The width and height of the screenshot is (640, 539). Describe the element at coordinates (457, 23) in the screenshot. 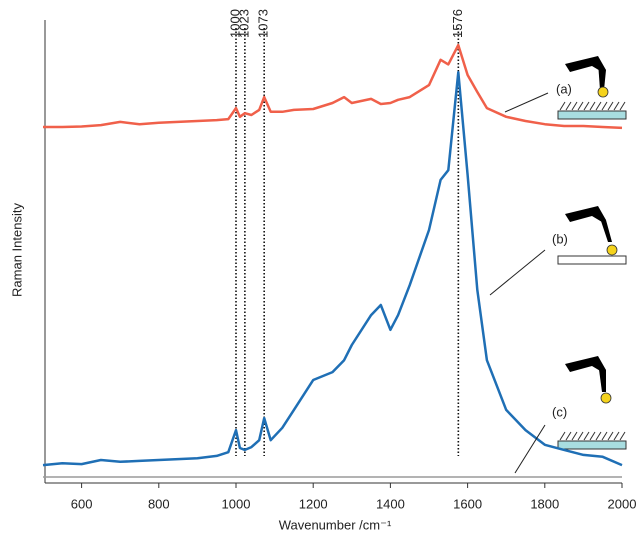

I see `peak-label: 1576` at that location.